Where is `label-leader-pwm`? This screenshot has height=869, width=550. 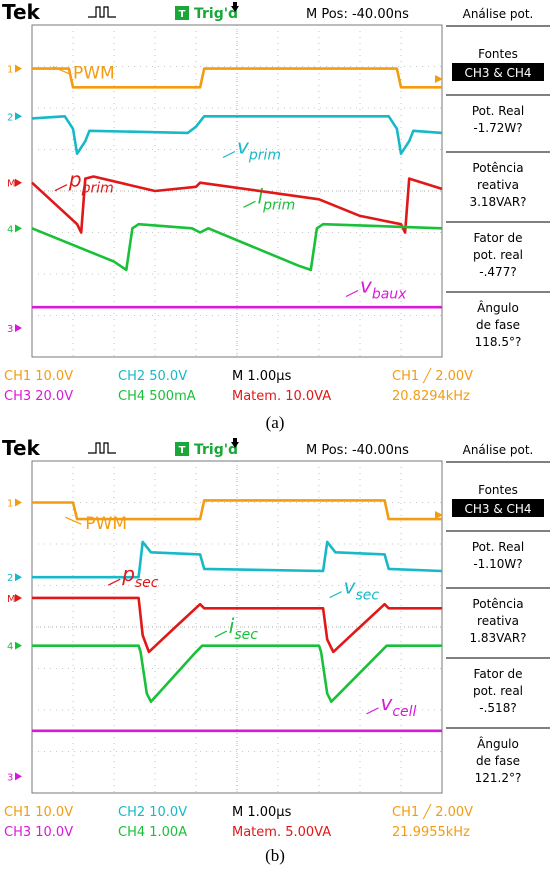 label-leader-pwm is located at coordinates (61, 70).